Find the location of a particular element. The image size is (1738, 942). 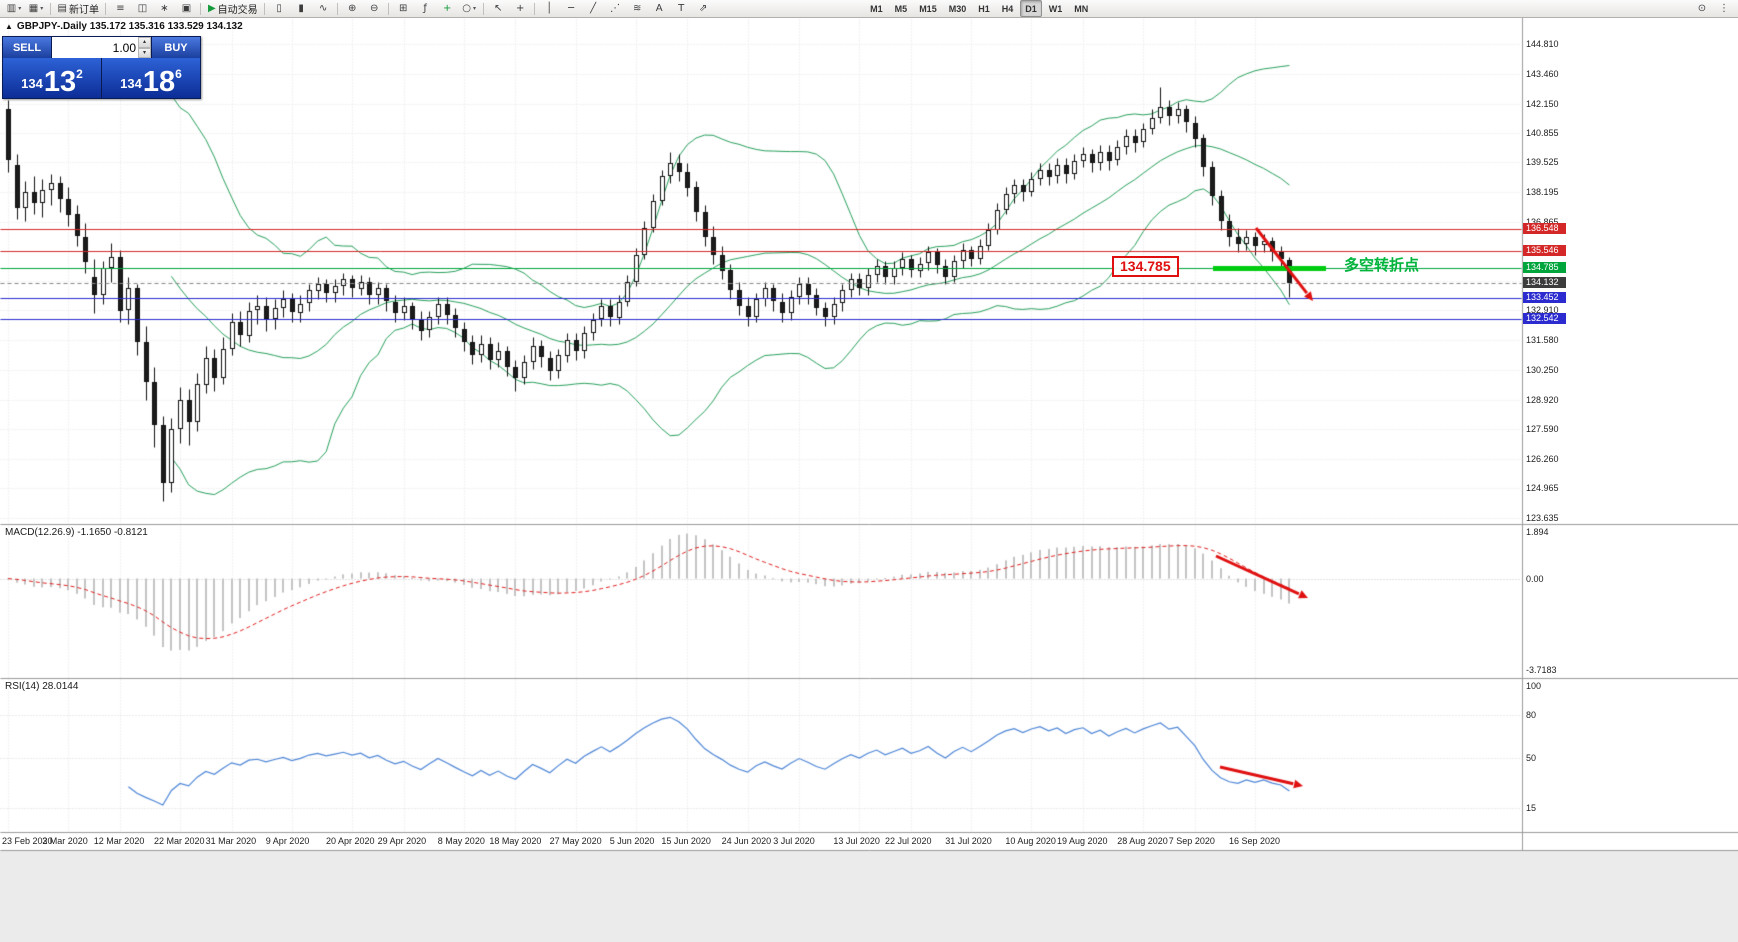

volume-input is located at coordinates (95, 47).